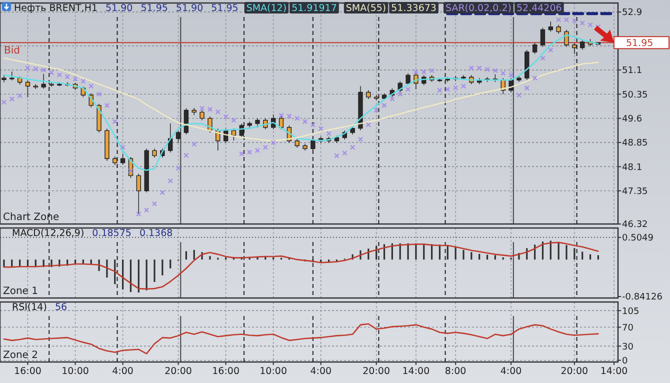 This screenshot has width=670, height=383. I want to click on annotation: 52.44206, so click(539, 8).